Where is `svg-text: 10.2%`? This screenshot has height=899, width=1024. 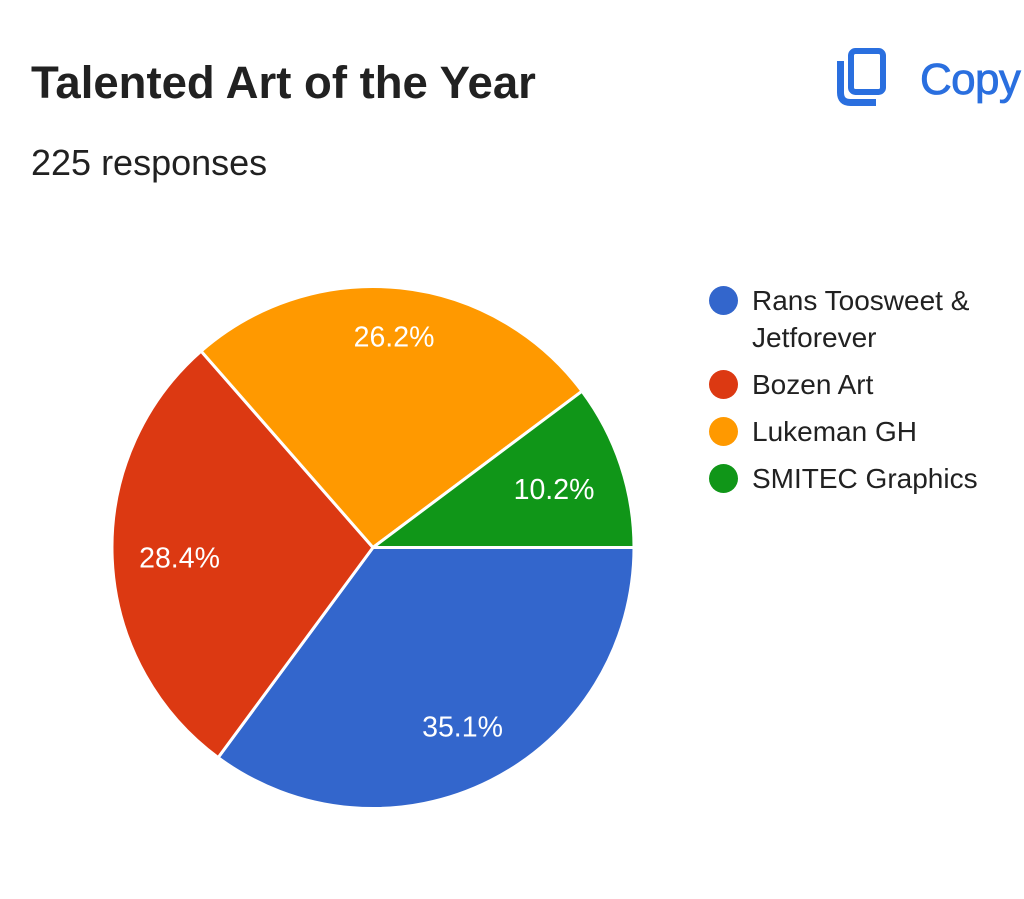
svg-text: 10.2% is located at coordinates (554, 490).